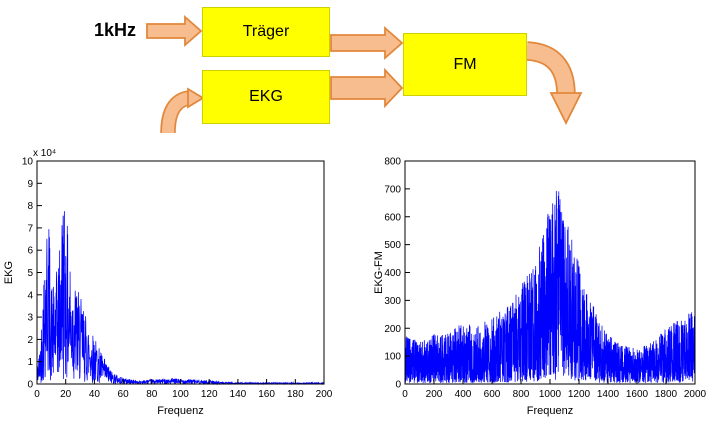  What do you see at coordinates (392, 162) in the screenshot?
I see `y-tick-label: 800` at bounding box center [392, 162].